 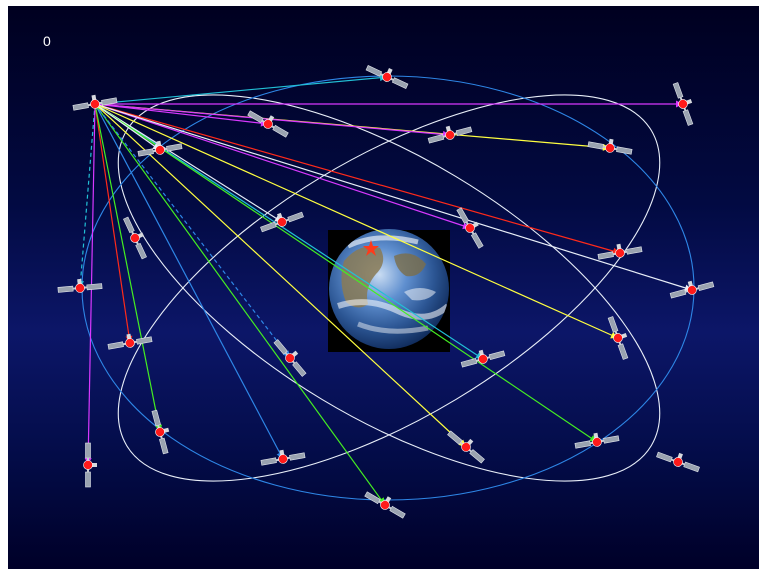 I want to click on earth-globe-icon, so click(x=389, y=290).